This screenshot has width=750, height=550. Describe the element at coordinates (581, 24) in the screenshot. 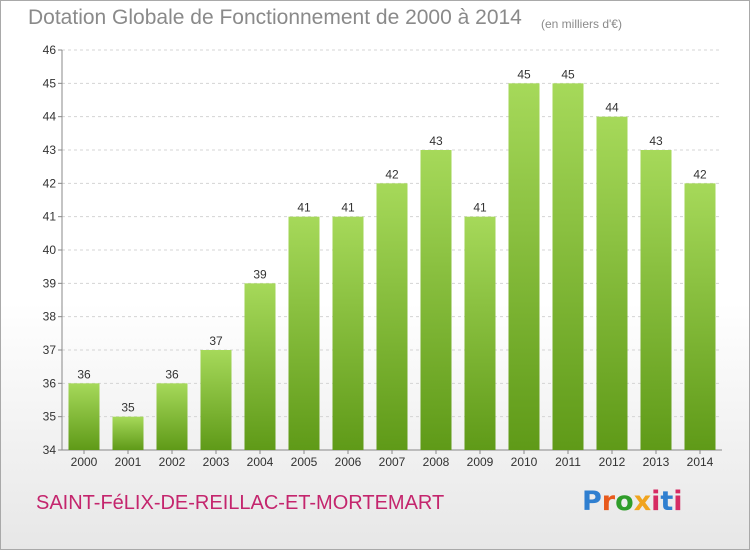

I see `chart-subtitle: (en milliers d'€)` at that location.